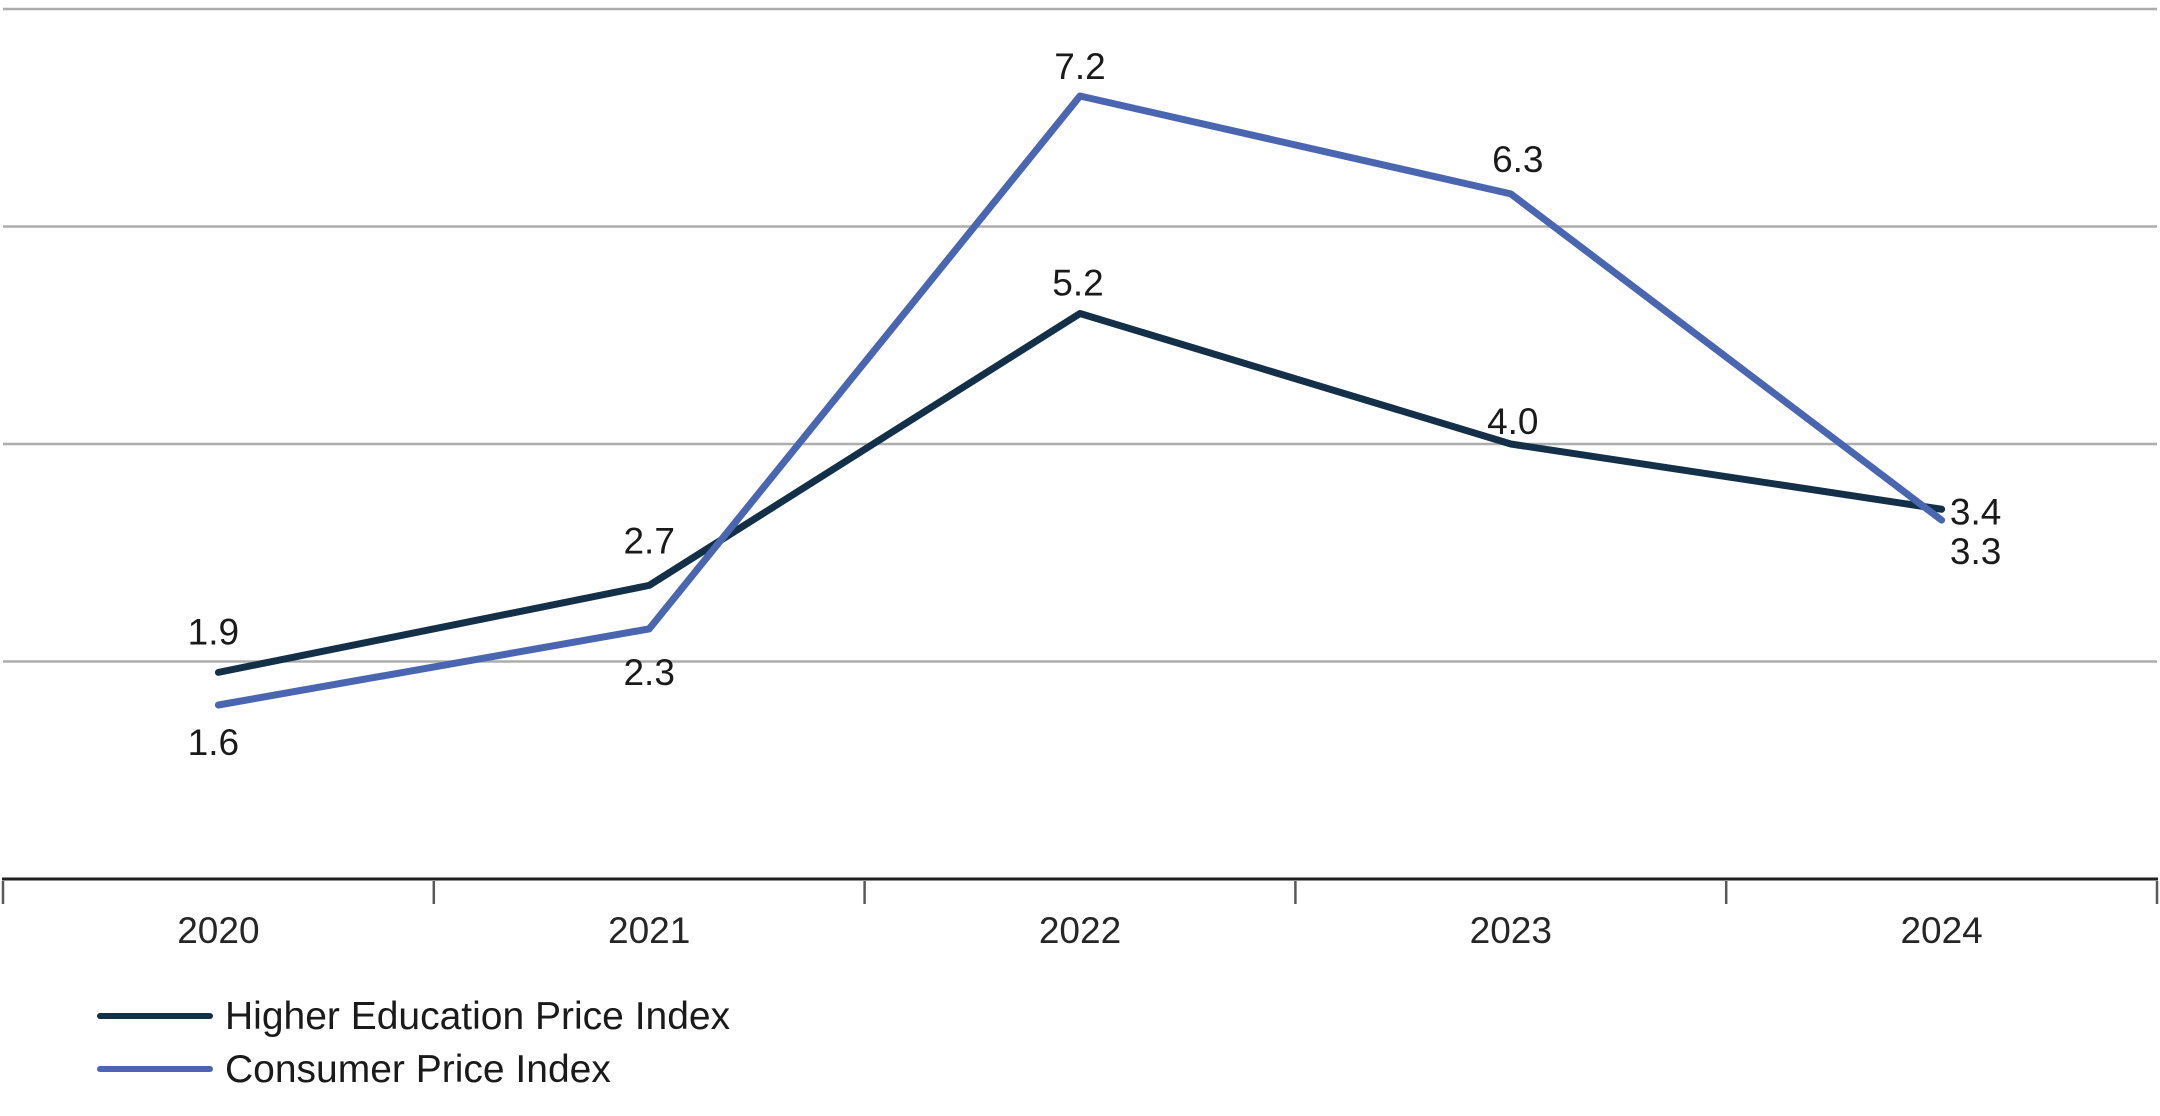  What do you see at coordinates (648, 672) in the screenshot?
I see `consumer-price-index-value-label-2021: 2.3` at bounding box center [648, 672].